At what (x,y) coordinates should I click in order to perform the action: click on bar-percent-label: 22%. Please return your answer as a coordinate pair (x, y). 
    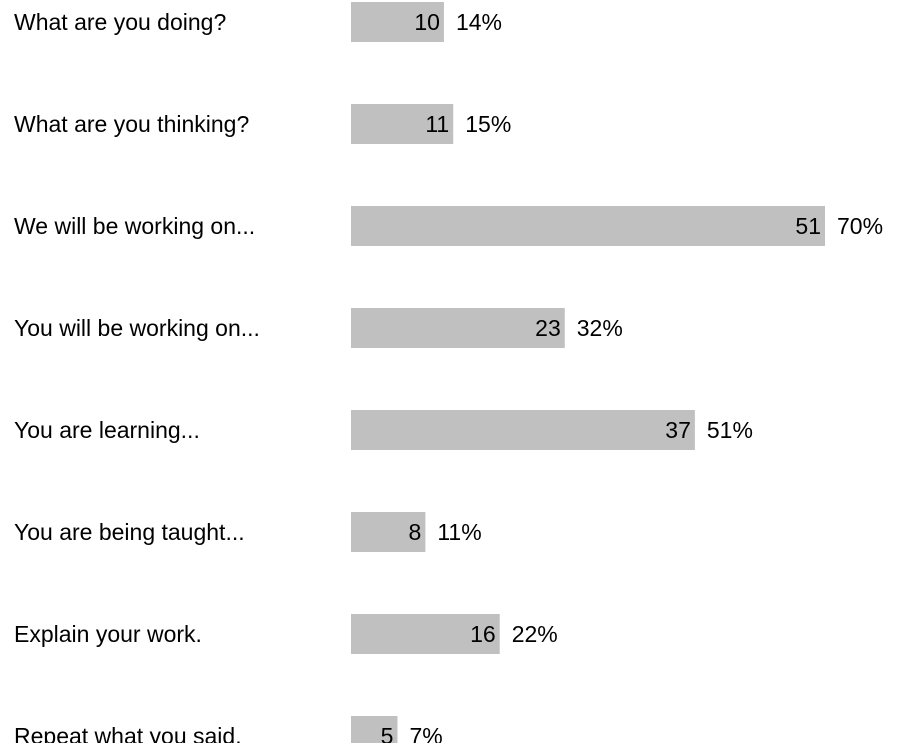
    Looking at the image, I should click on (535, 634).